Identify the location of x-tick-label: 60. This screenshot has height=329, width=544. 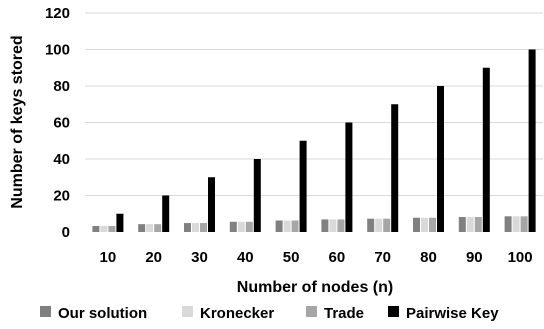
(337, 257).